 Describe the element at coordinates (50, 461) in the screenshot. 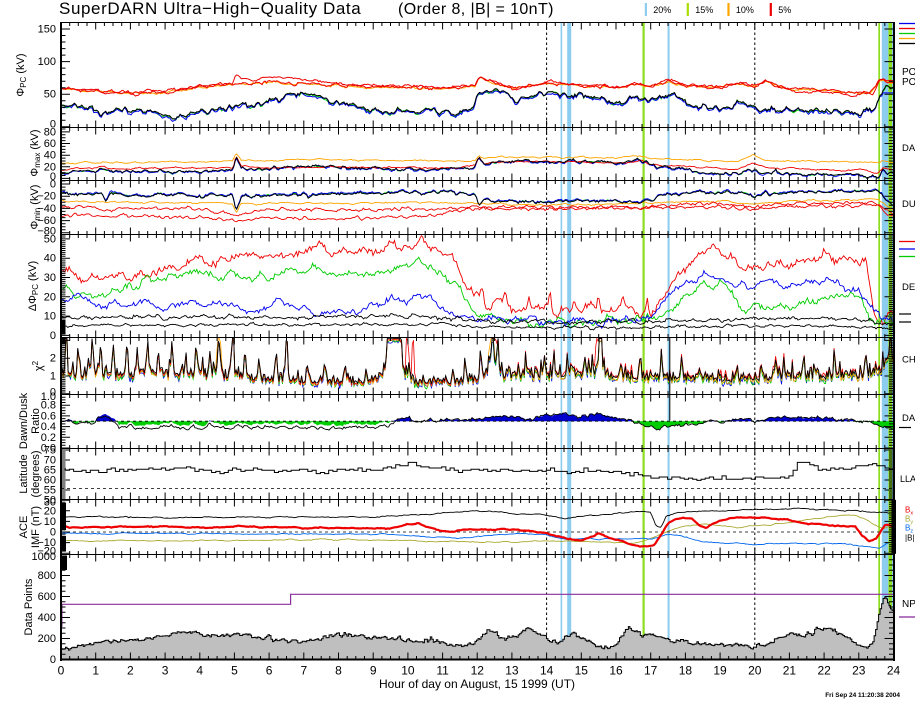

I see `svg-text: 70` at that location.